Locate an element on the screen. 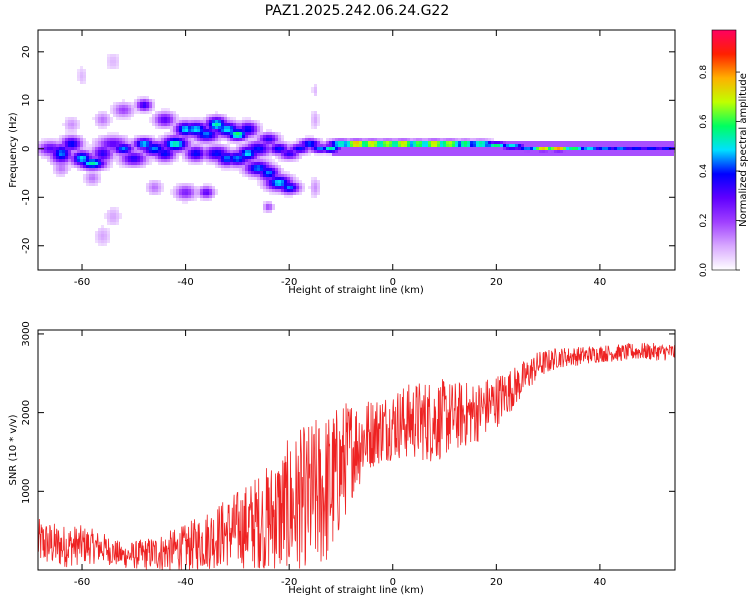 This screenshot has height=600, width=750. y-tick-label: 20 is located at coordinates (26, 51).